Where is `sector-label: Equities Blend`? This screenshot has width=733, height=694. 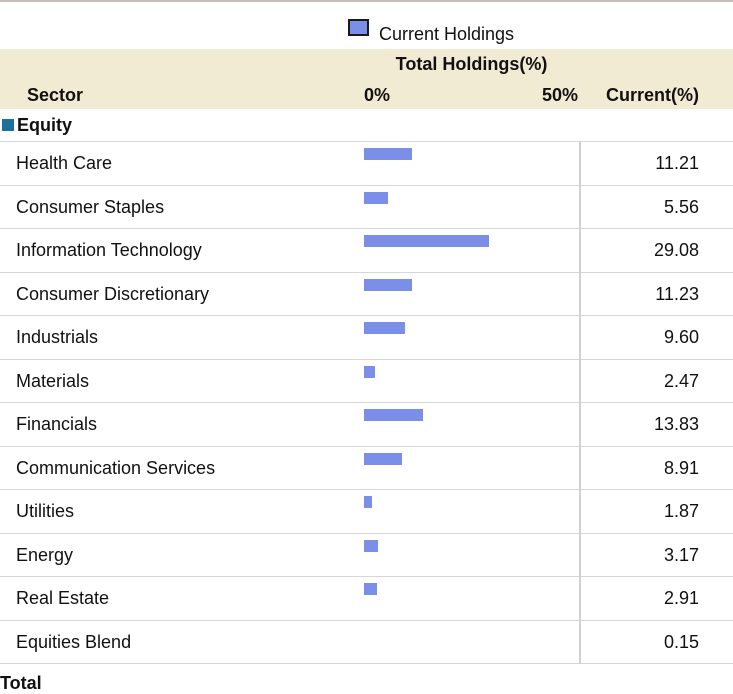
sector-label: Equities Blend is located at coordinates (74, 641).